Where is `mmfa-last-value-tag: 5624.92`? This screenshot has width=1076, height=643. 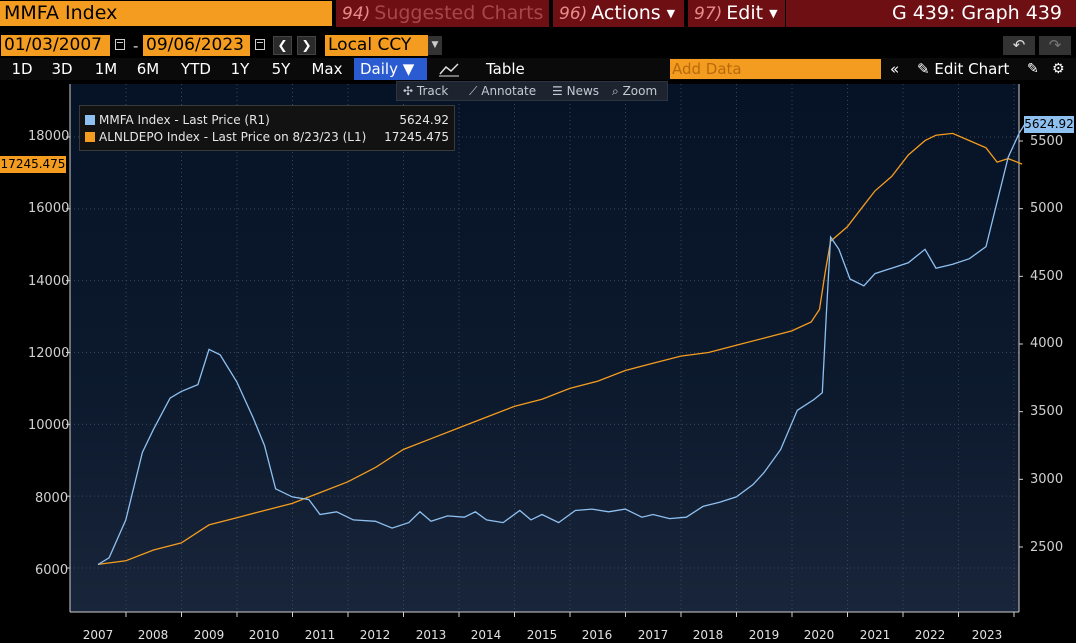 mmfa-last-value-tag: 5624.92 is located at coordinates (1049, 124).